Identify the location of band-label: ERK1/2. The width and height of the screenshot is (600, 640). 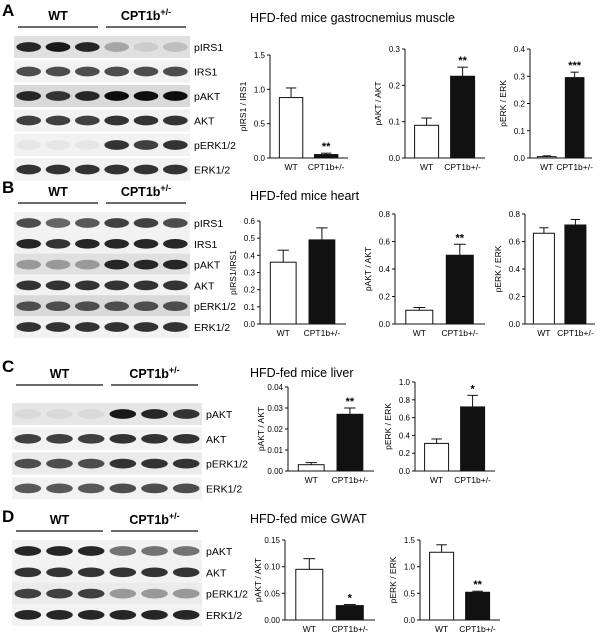
(224, 489).